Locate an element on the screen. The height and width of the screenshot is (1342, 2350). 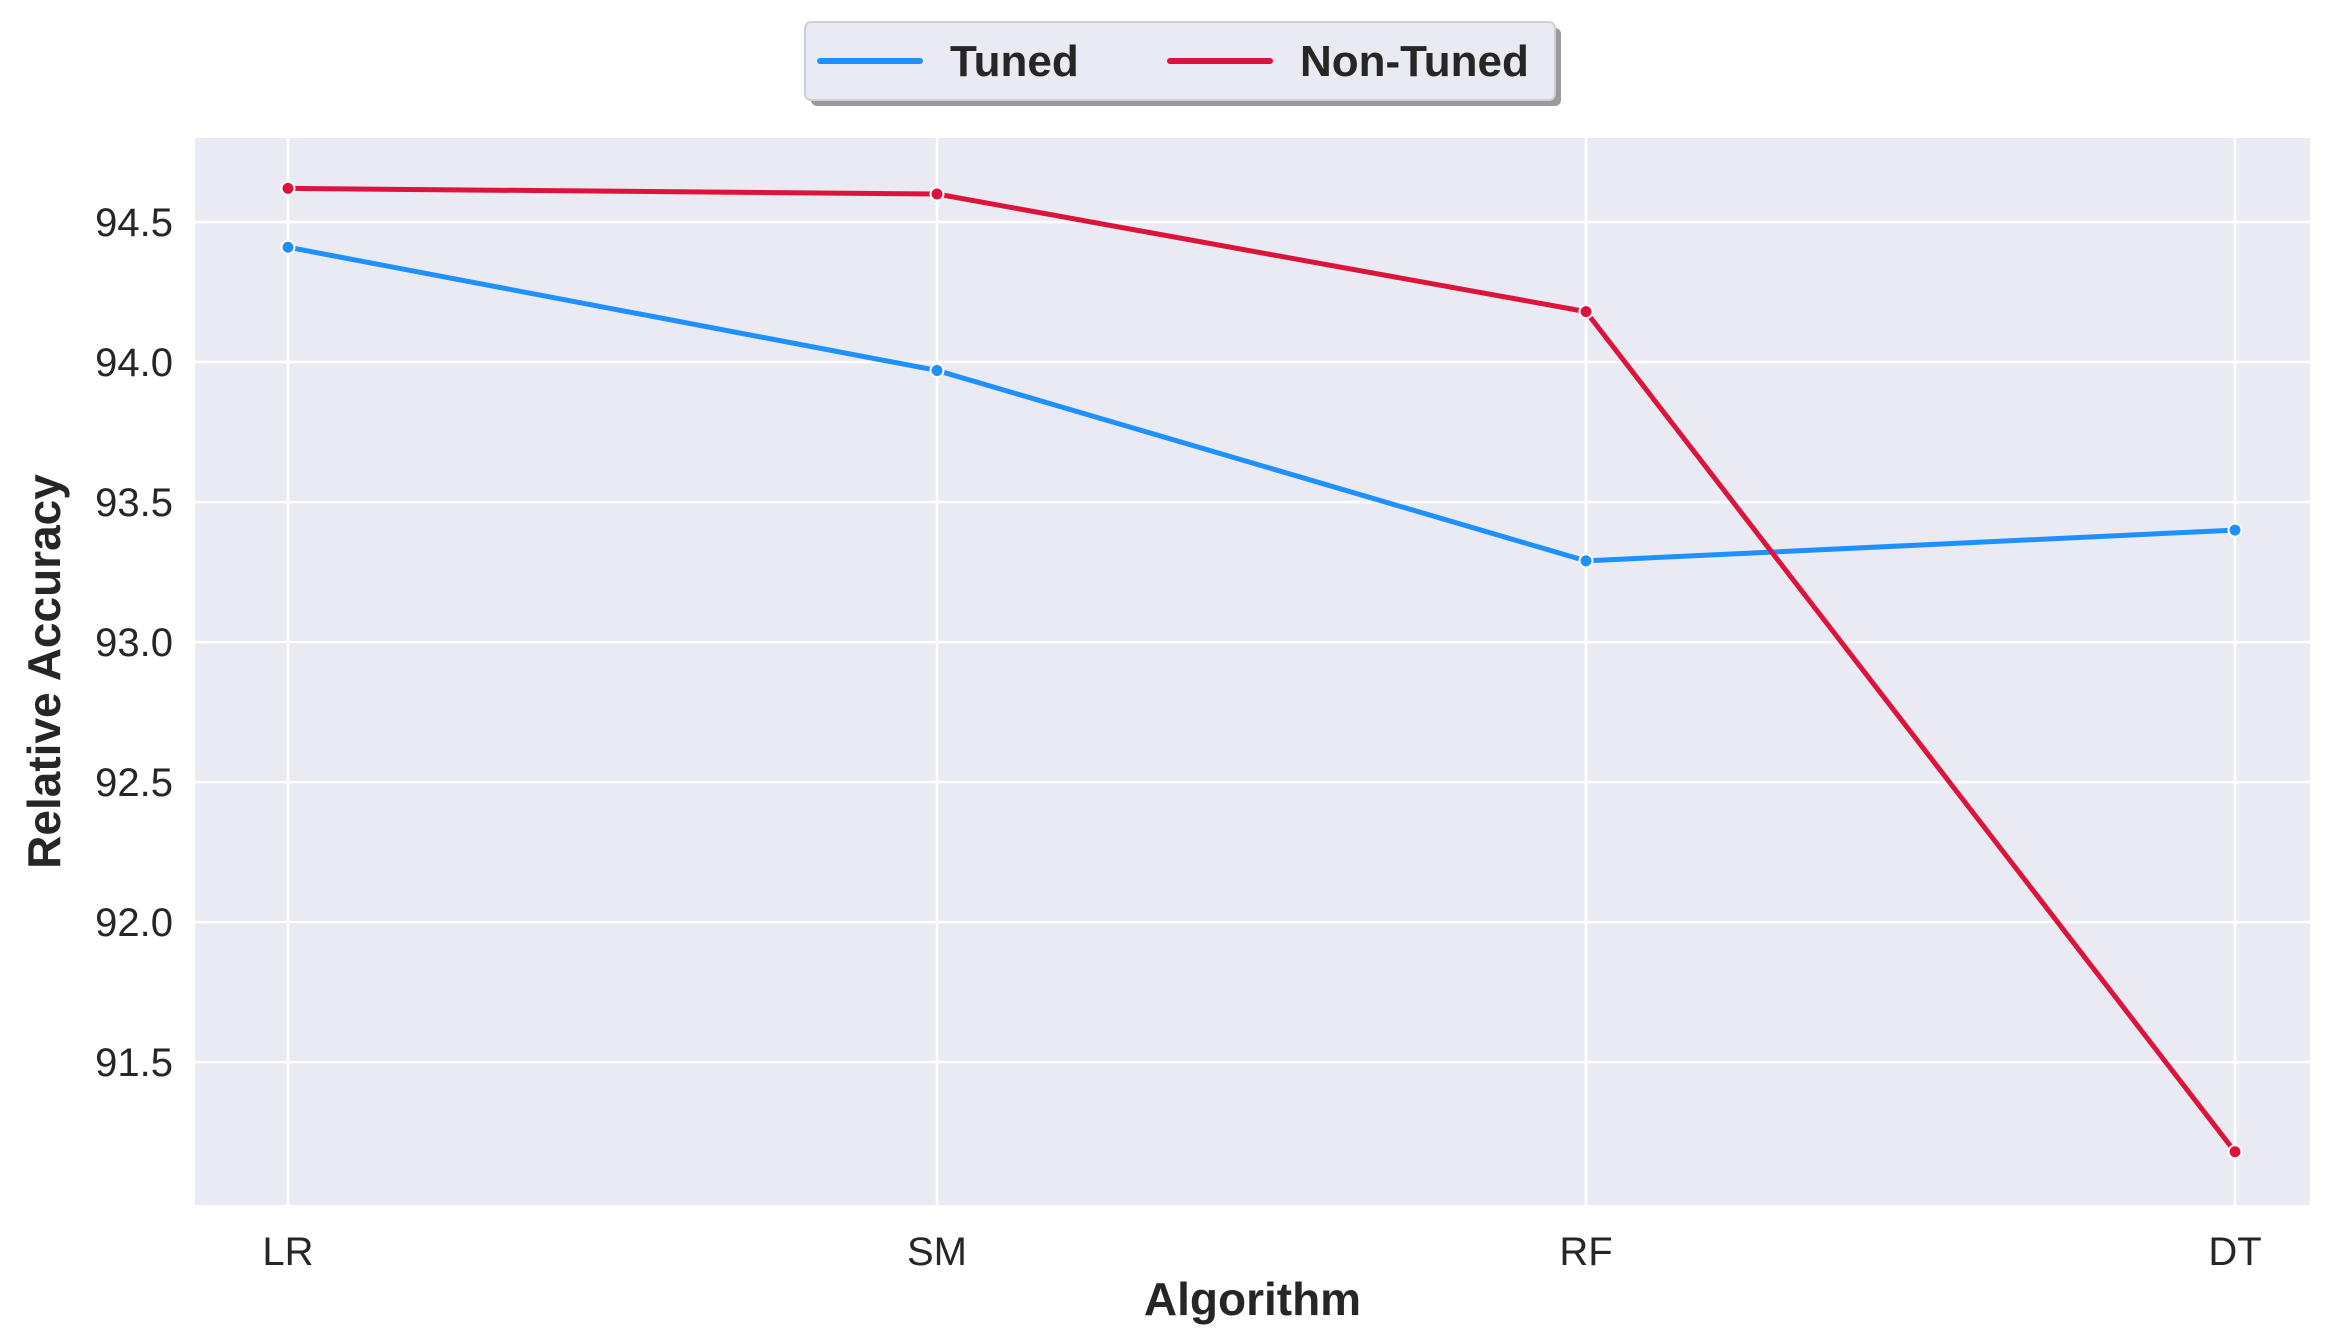
y-tick-label: 91.5 is located at coordinates (134, 1063).